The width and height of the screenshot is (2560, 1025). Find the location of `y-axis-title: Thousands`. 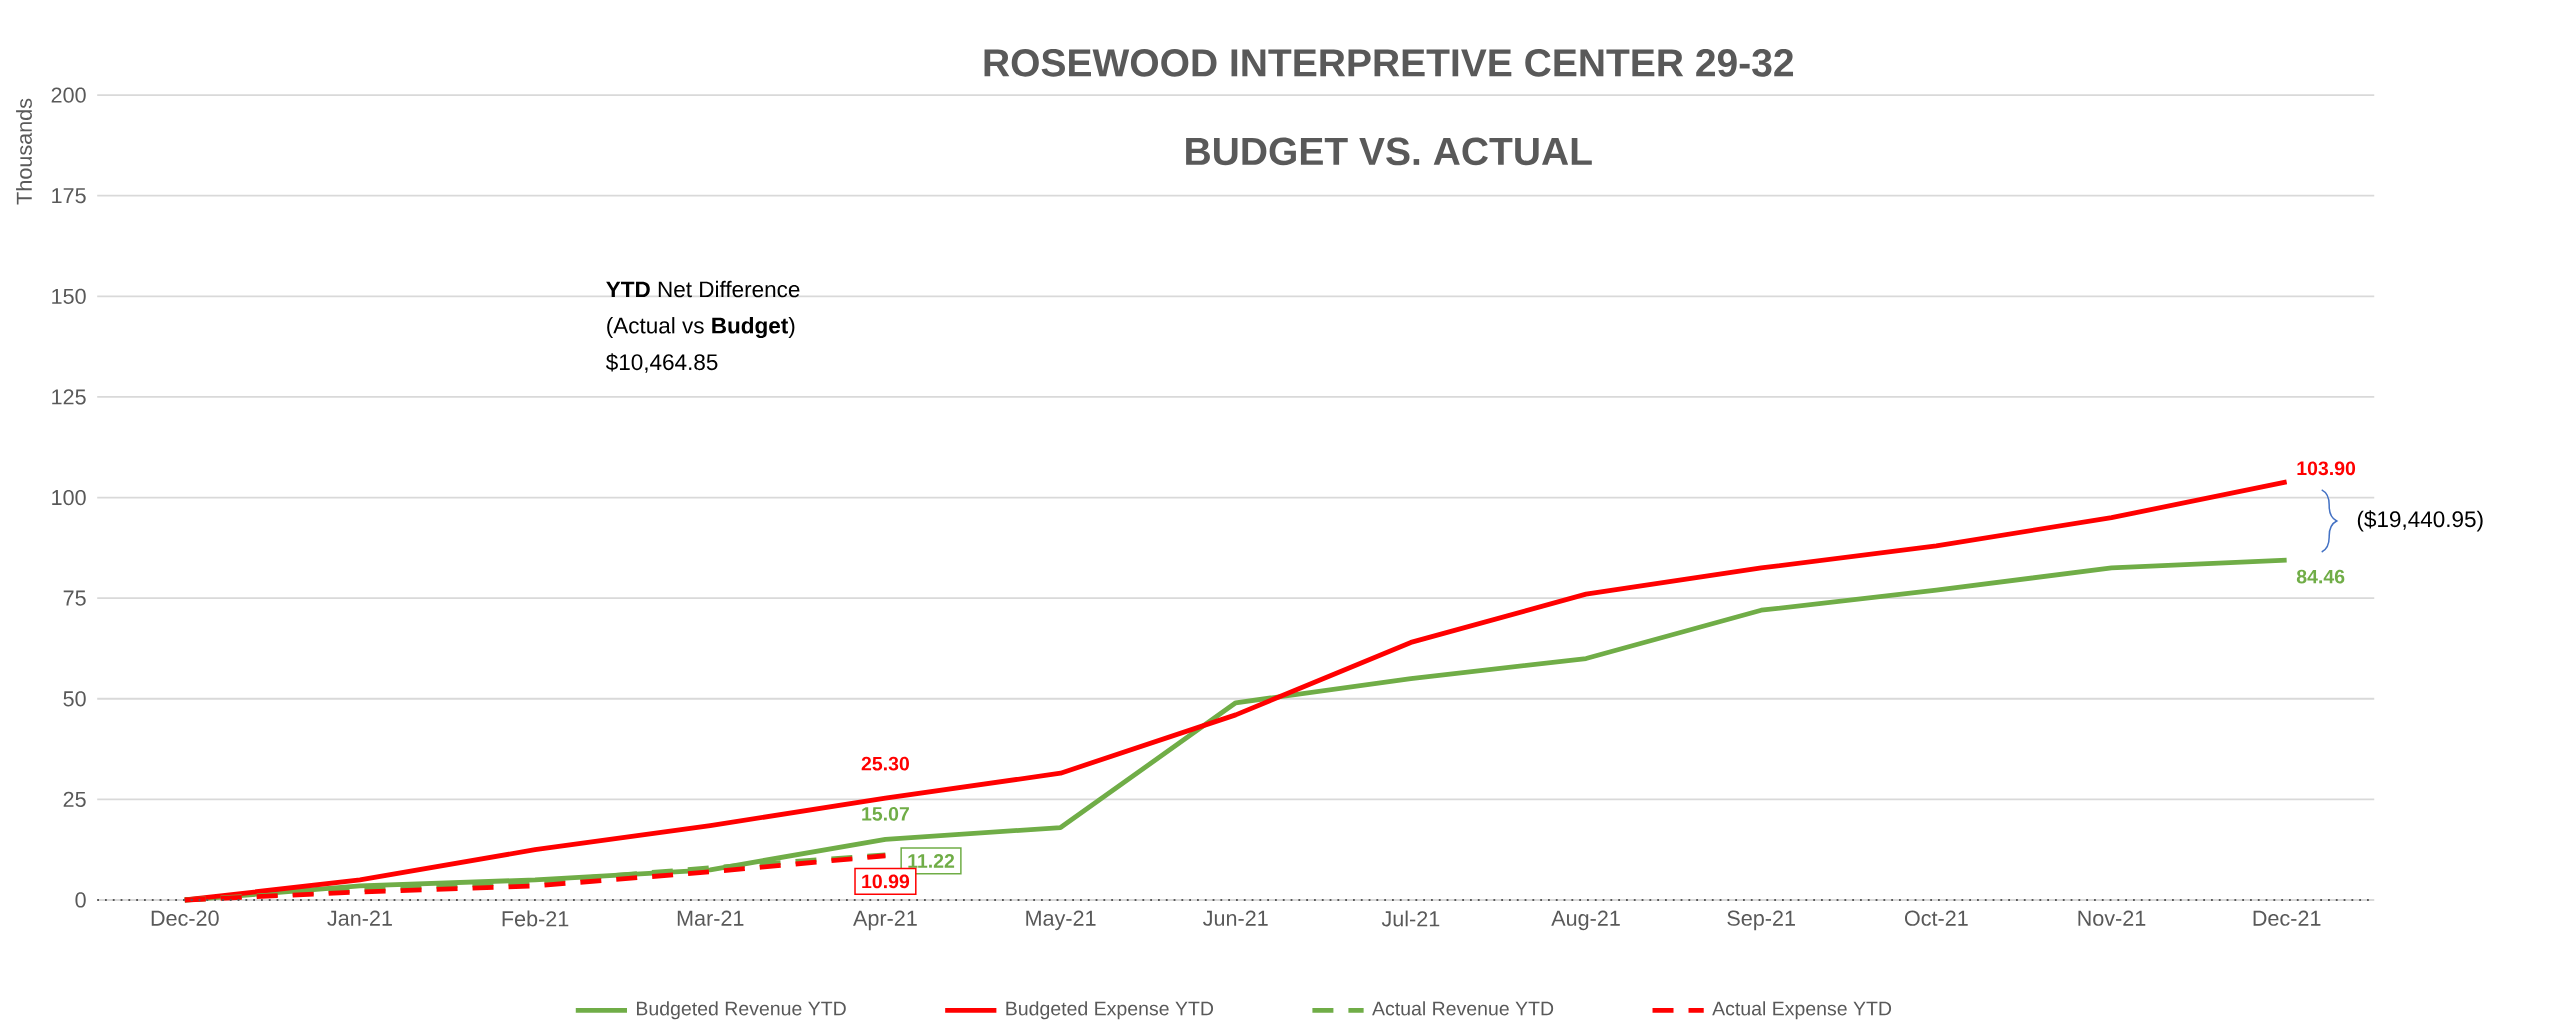

y-axis-title: Thousands is located at coordinates (24, 151).